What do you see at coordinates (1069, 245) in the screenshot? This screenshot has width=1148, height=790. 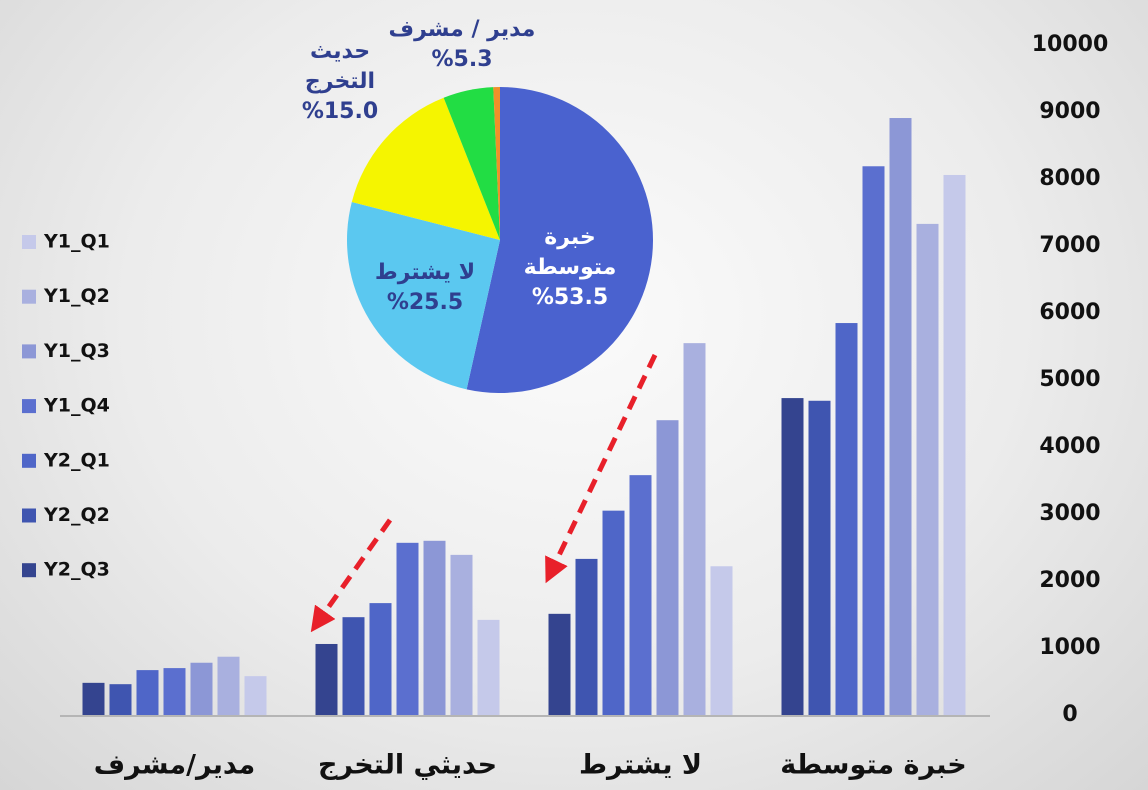 I see `y-tick-label: 7000` at bounding box center [1069, 245].